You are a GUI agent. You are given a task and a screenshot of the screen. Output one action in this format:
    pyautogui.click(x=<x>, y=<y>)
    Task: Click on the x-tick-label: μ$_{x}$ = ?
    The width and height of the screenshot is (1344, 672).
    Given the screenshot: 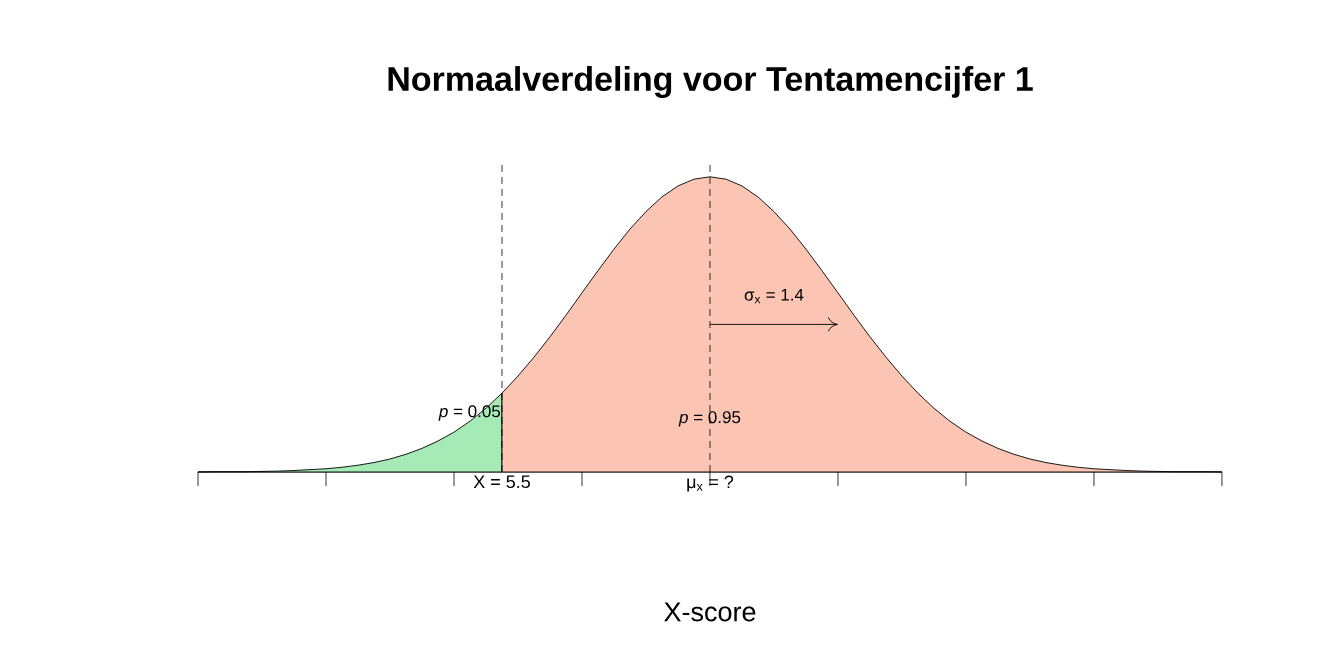 What is the action you would take?
    pyautogui.click(x=710, y=483)
    